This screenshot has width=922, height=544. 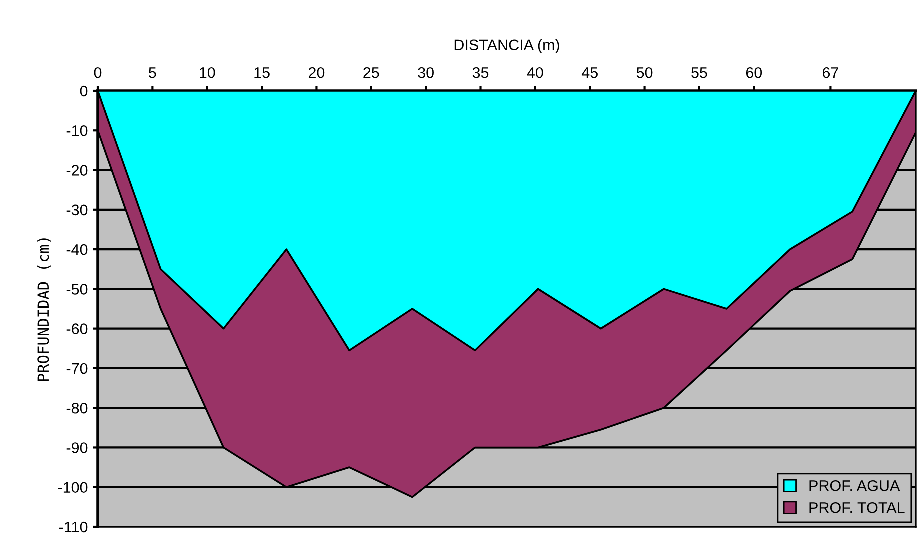 I want to click on y-tick-label: -10, so click(x=77, y=131).